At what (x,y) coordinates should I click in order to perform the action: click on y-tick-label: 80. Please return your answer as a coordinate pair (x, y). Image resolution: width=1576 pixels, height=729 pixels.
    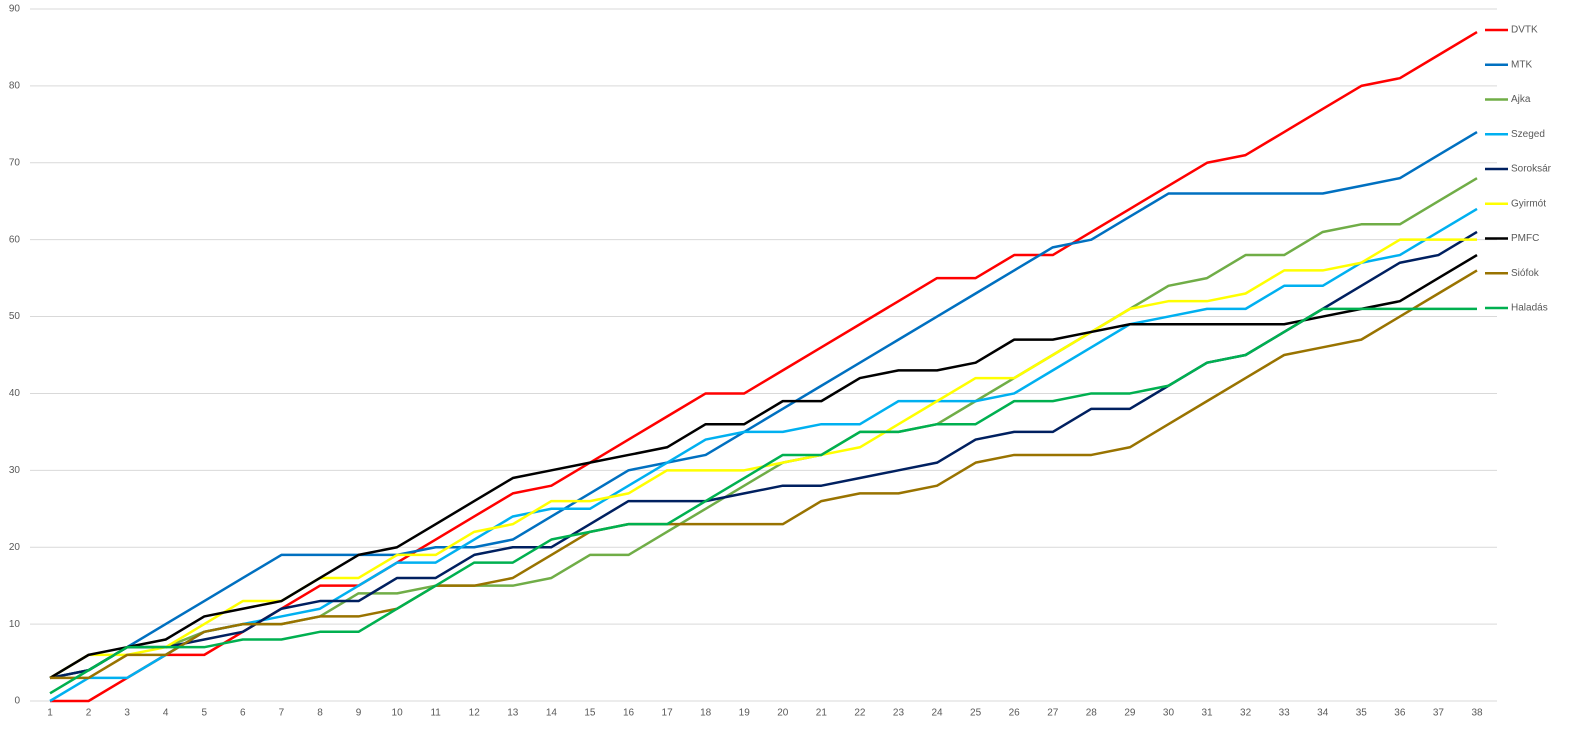
    Looking at the image, I should click on (15, 86).